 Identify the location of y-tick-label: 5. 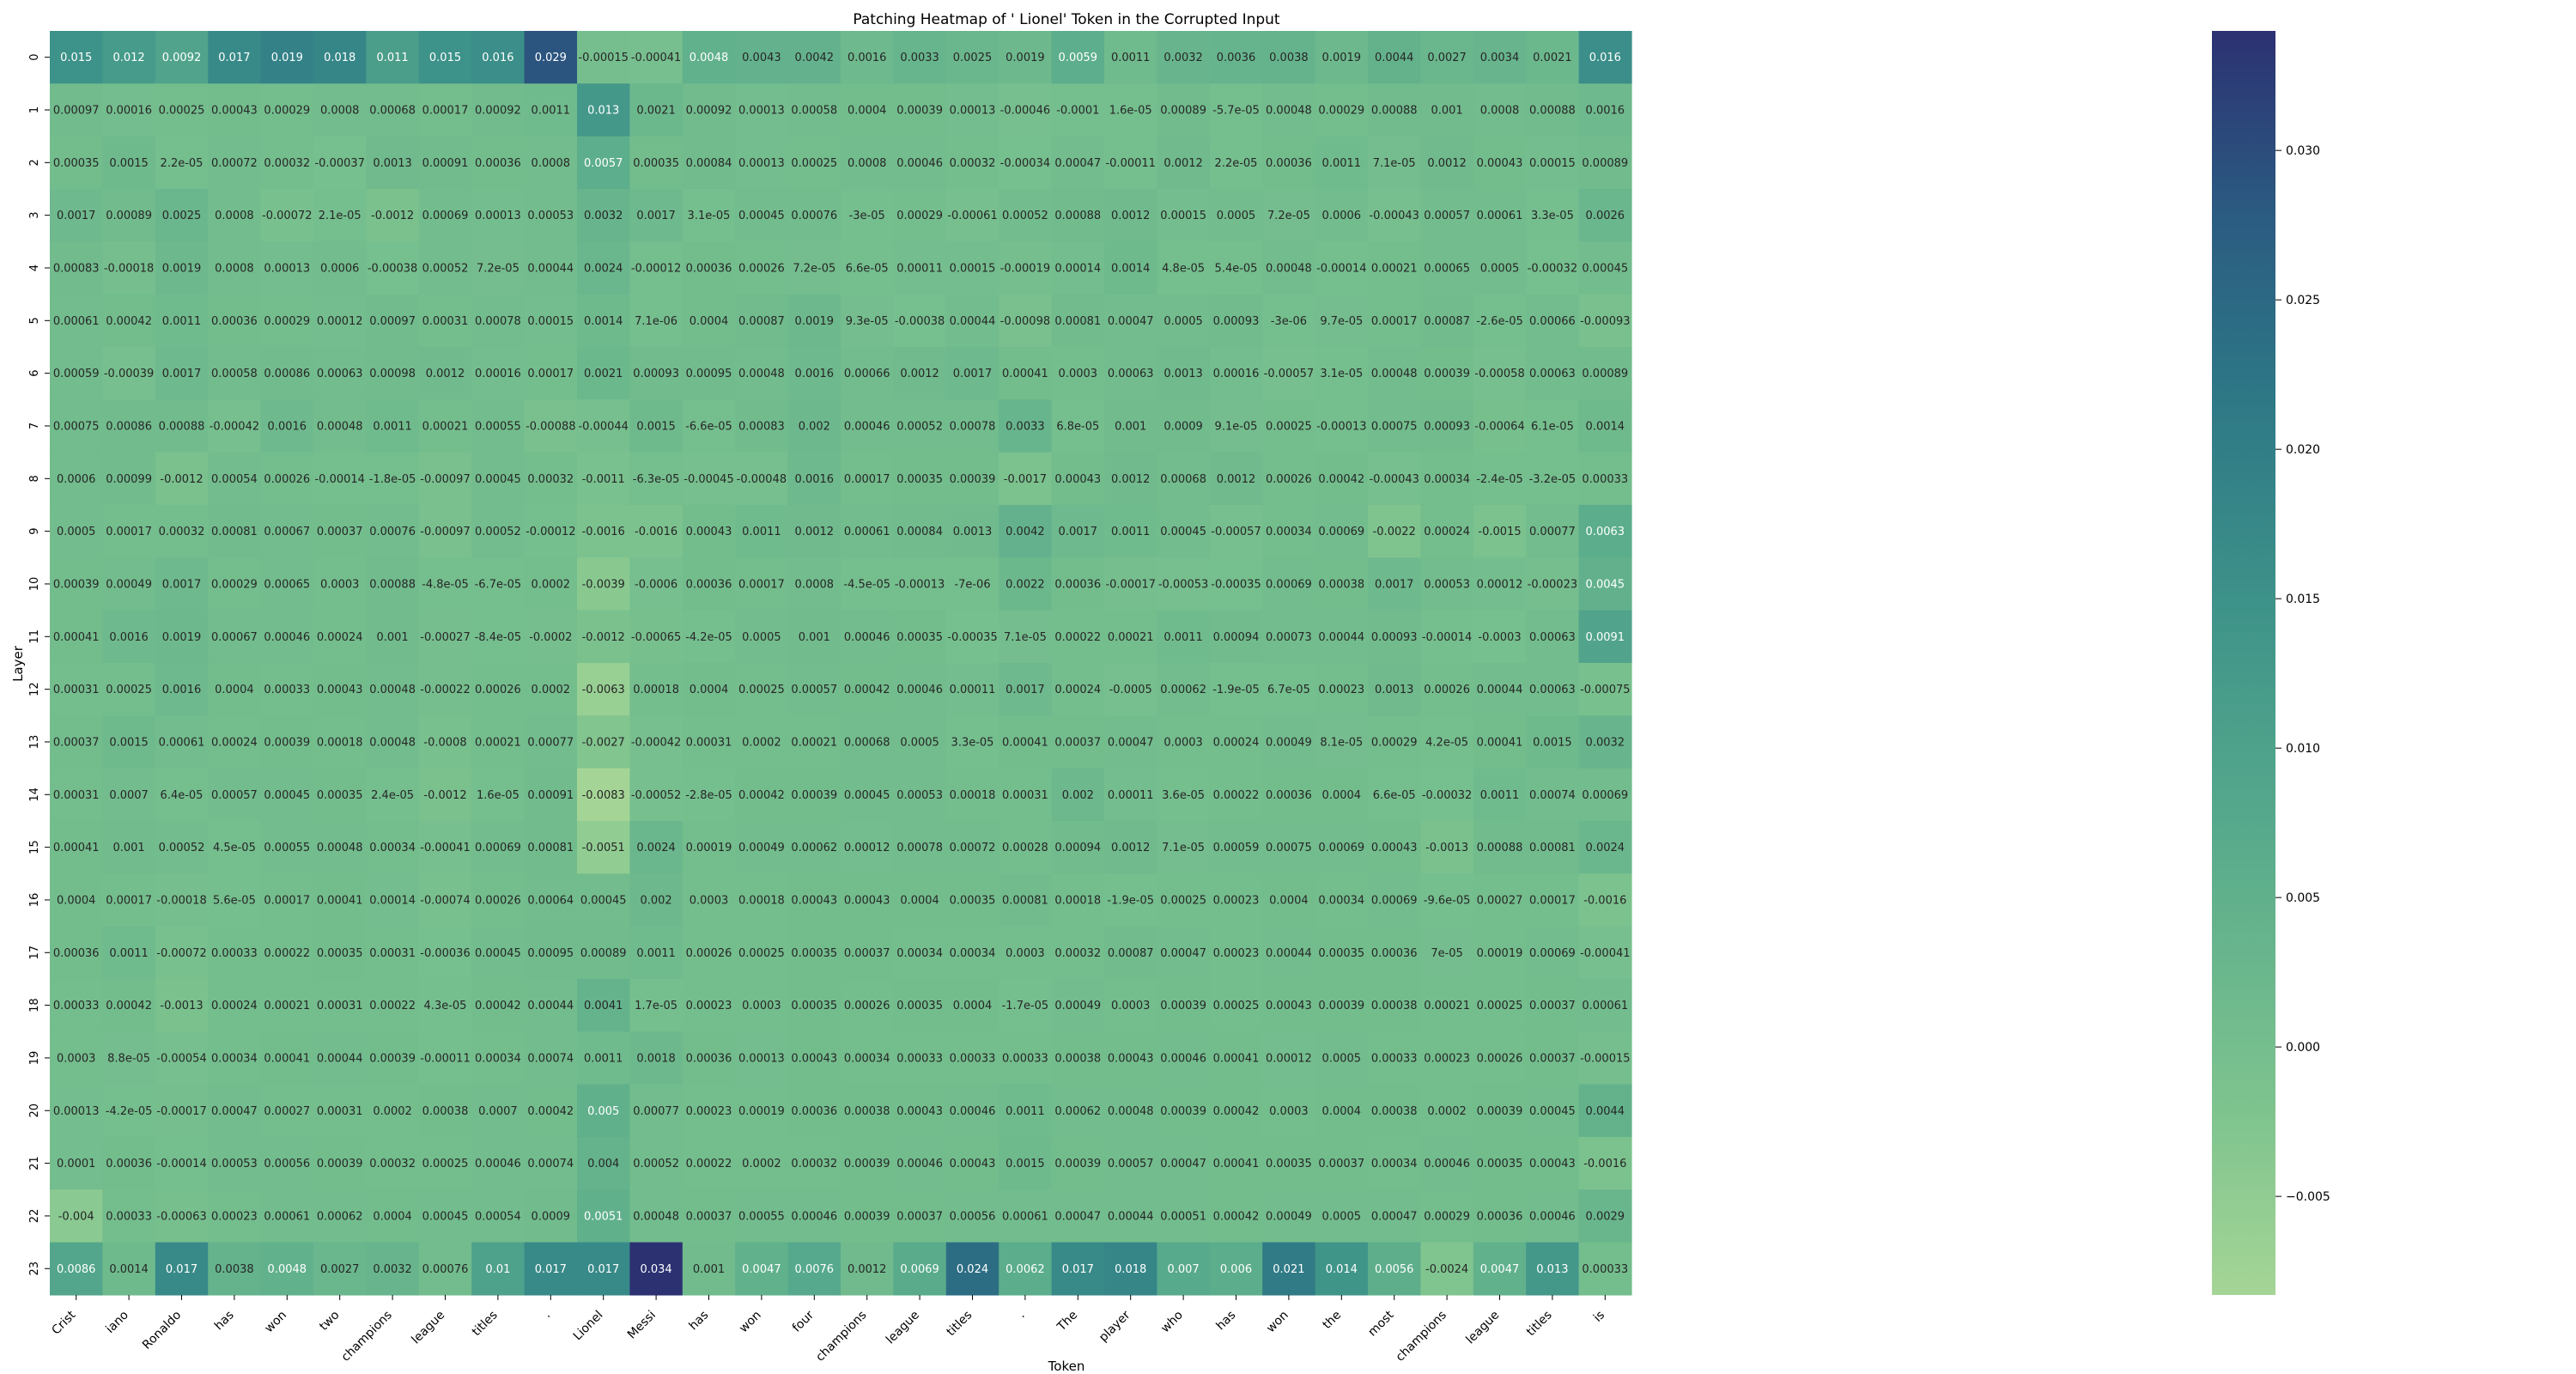
(34, 320).